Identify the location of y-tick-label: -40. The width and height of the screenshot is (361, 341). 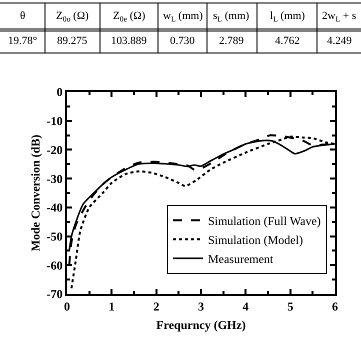
(54, 207).